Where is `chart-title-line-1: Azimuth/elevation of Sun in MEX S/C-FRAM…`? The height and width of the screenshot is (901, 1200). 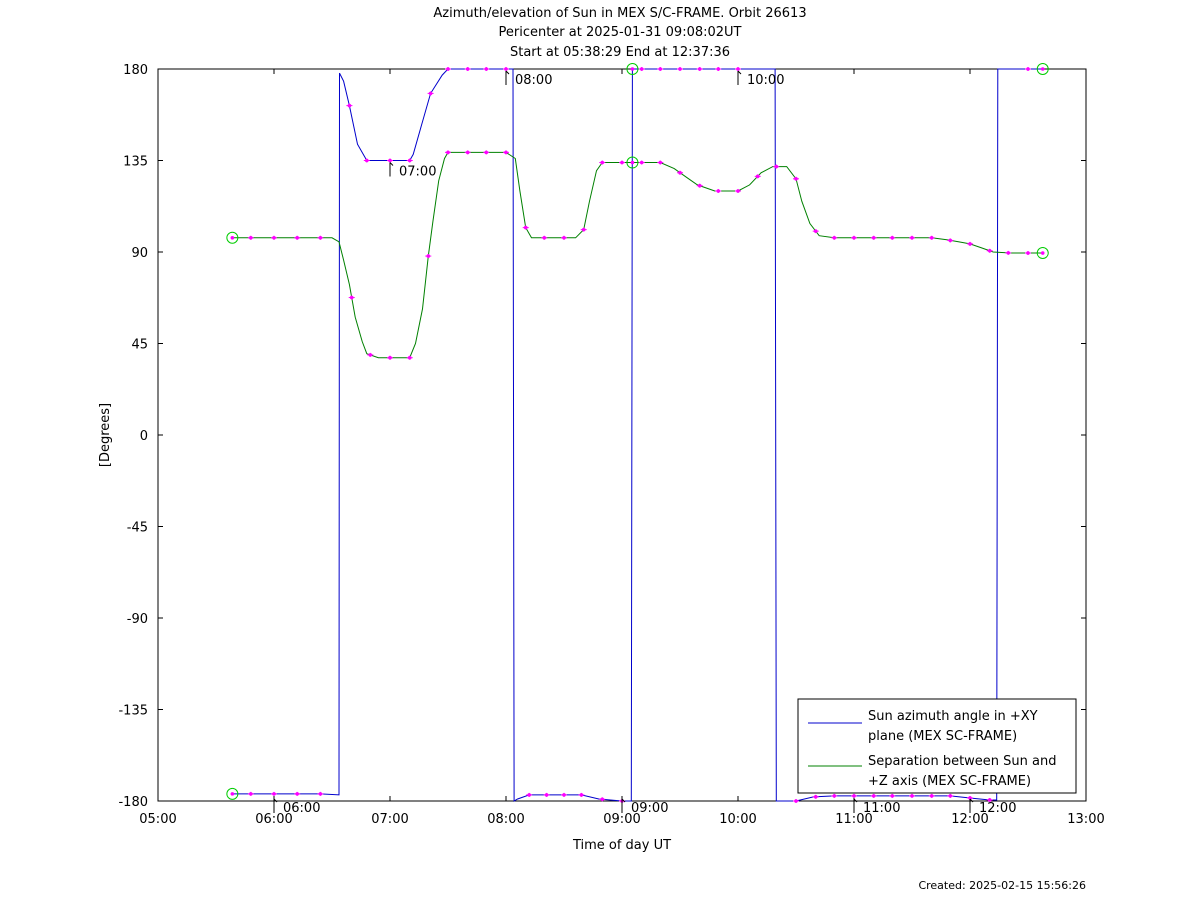 chart-title-line-1: Azimuth/elevation of Sun in MEX S/C-FRAM… is located at coordinates (619, 13).